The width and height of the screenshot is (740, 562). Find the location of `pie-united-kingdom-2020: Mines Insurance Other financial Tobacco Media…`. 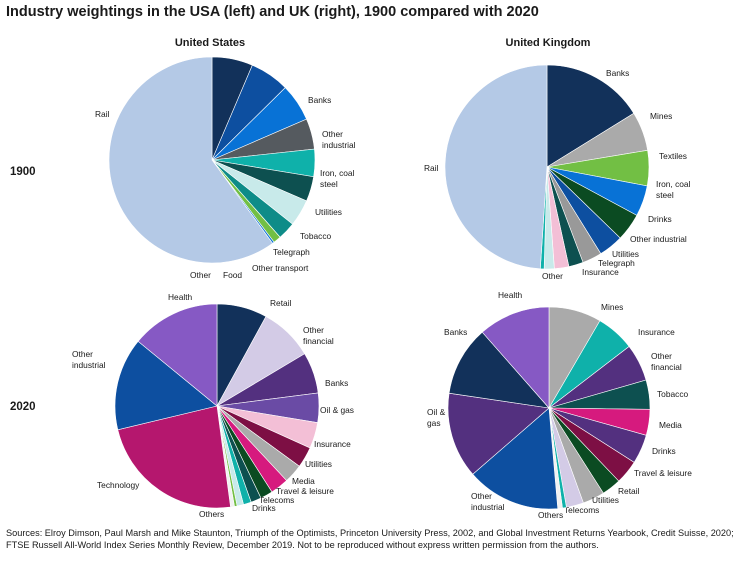

pie-united-kingdom-2020: Mines Insurance Other financial Tobacco Media… is located at coordinates (559, 405).